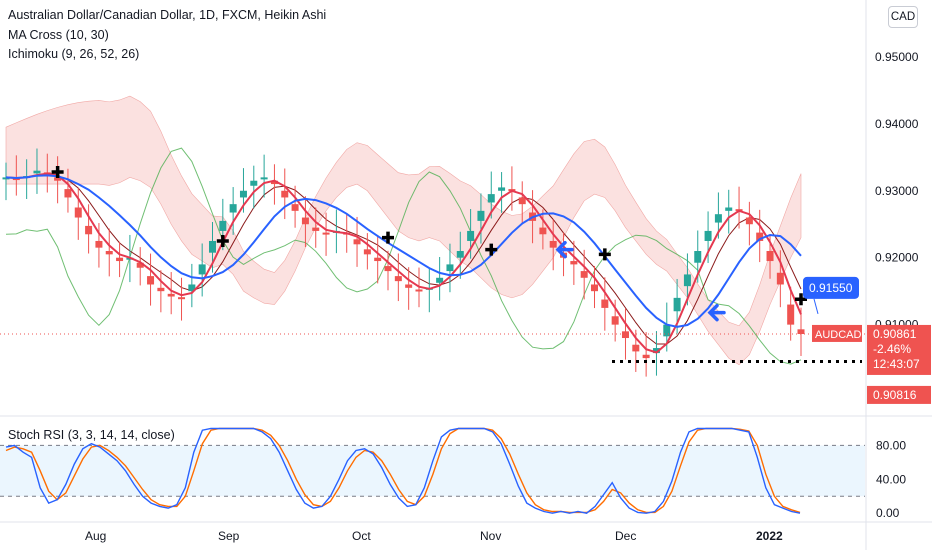  Describe the element at coordinates (816, 306) in the screenshot. I see `price-callout-pointer` at that location.